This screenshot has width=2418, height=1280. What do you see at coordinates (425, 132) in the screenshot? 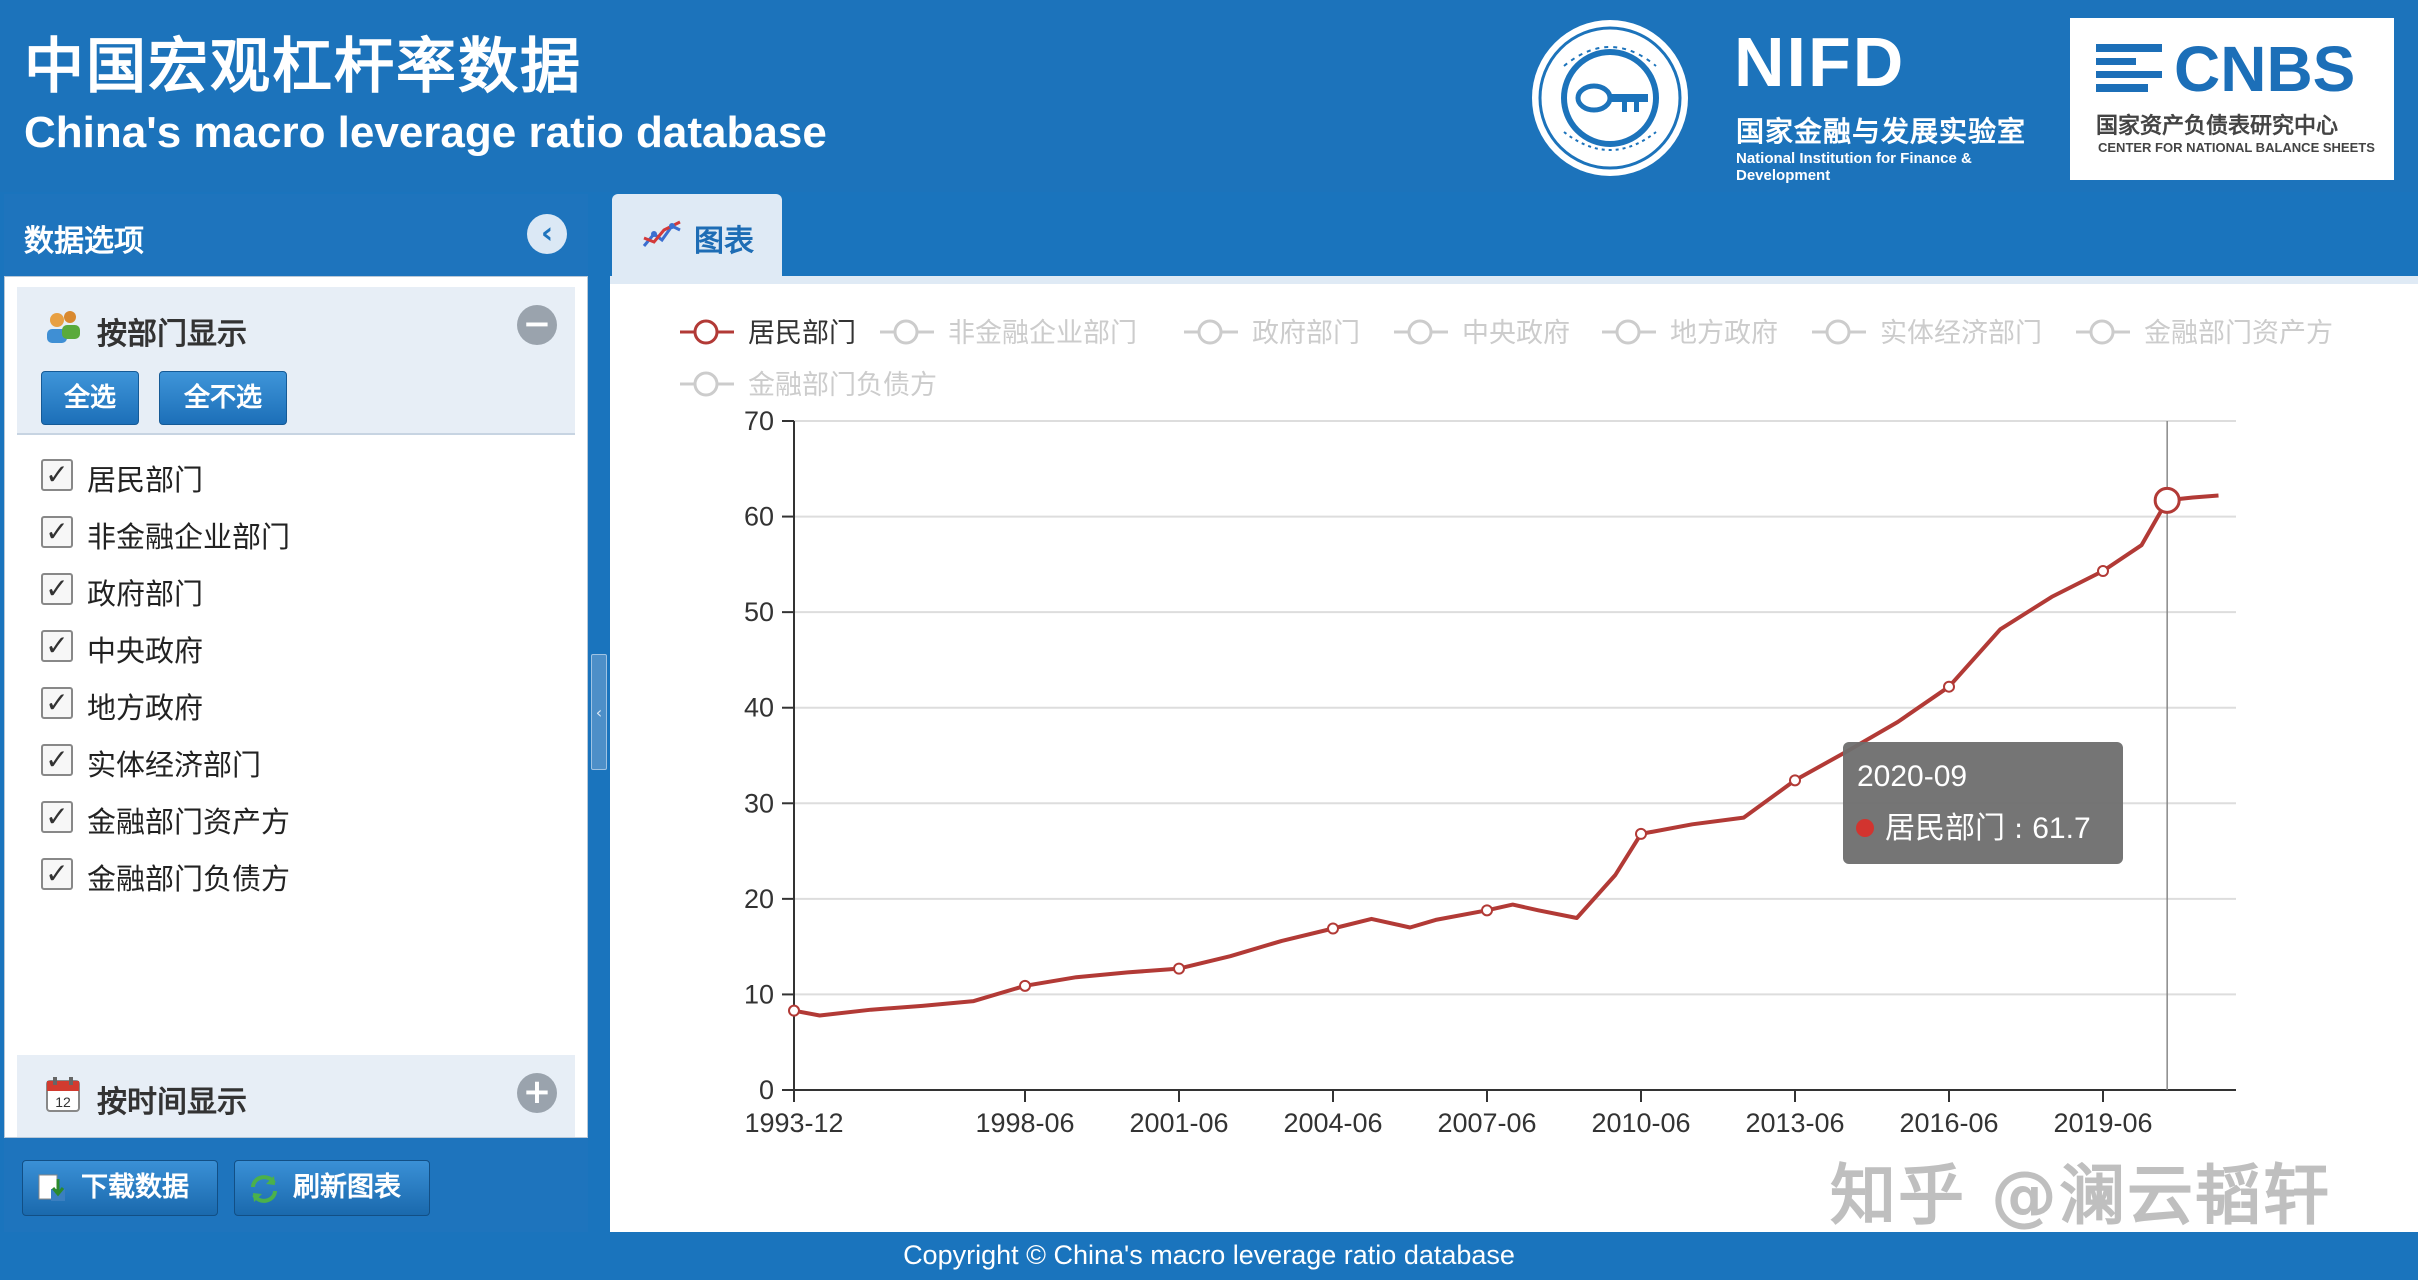
I see `page-title-en: China's macro leverage ratio database` at bounding box center [425, 132].